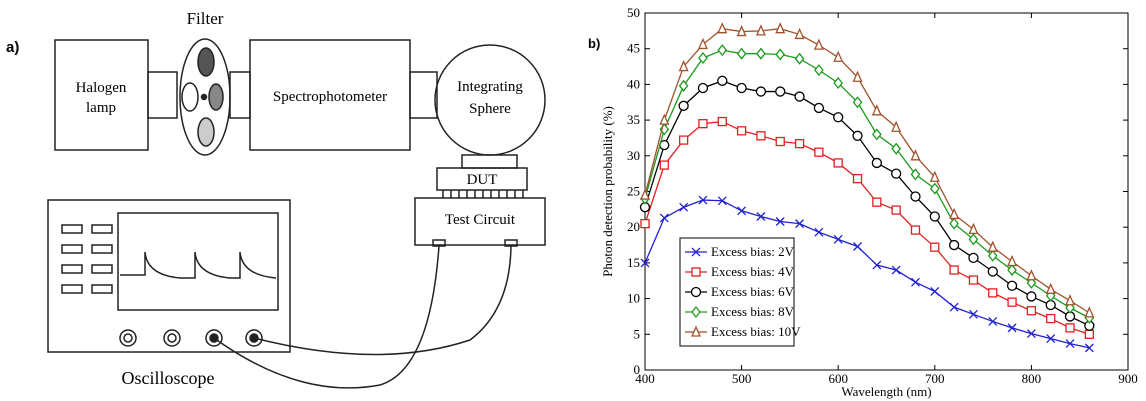  Describe the element at coordinates (637, 333) in the screenshot. I see `y-tick-label: 5` at that location.